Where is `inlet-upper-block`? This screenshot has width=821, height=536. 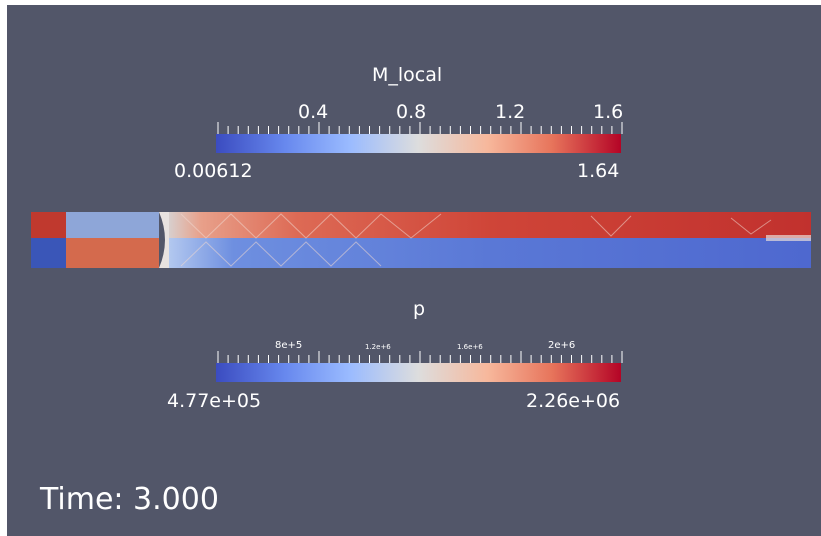
inlet-upper-block is located at coordinates (48, 225).